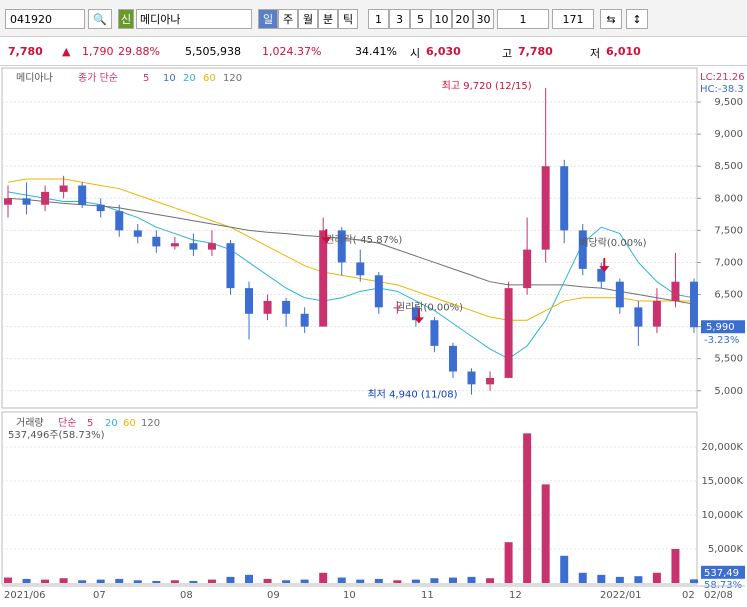 This screenshot has height=607, width=747. I want to click on vol-rate: 1,024.37%, so click(292, 51).